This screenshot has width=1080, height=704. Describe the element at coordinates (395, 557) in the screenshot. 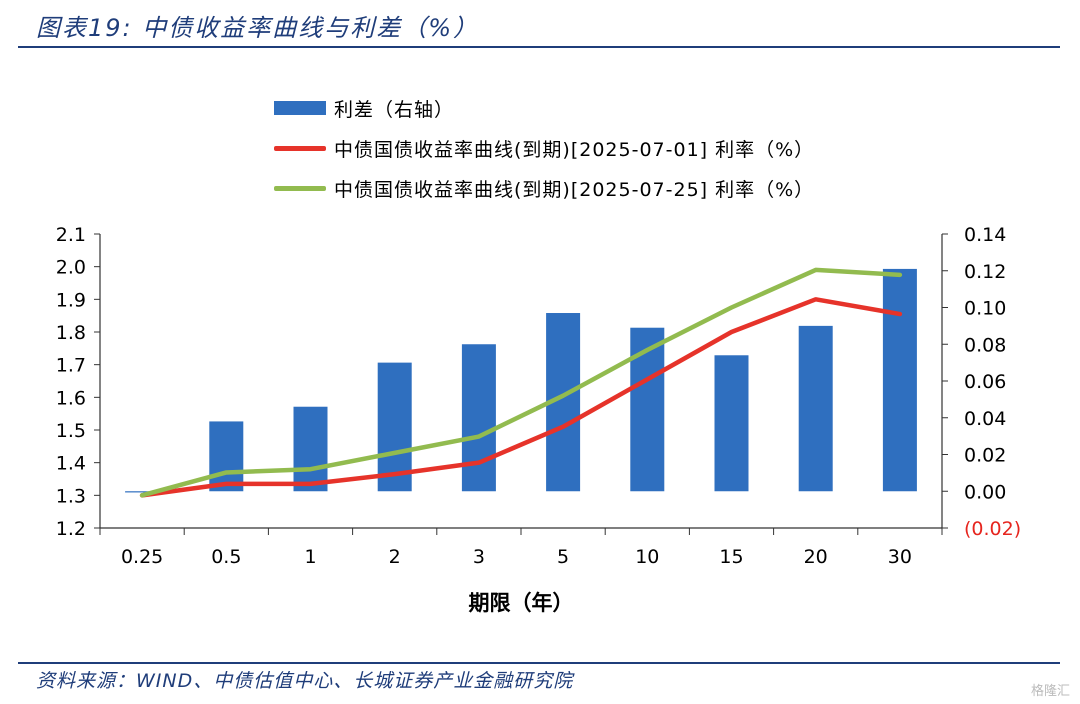

I see `x-tick-label: 2` at that location.